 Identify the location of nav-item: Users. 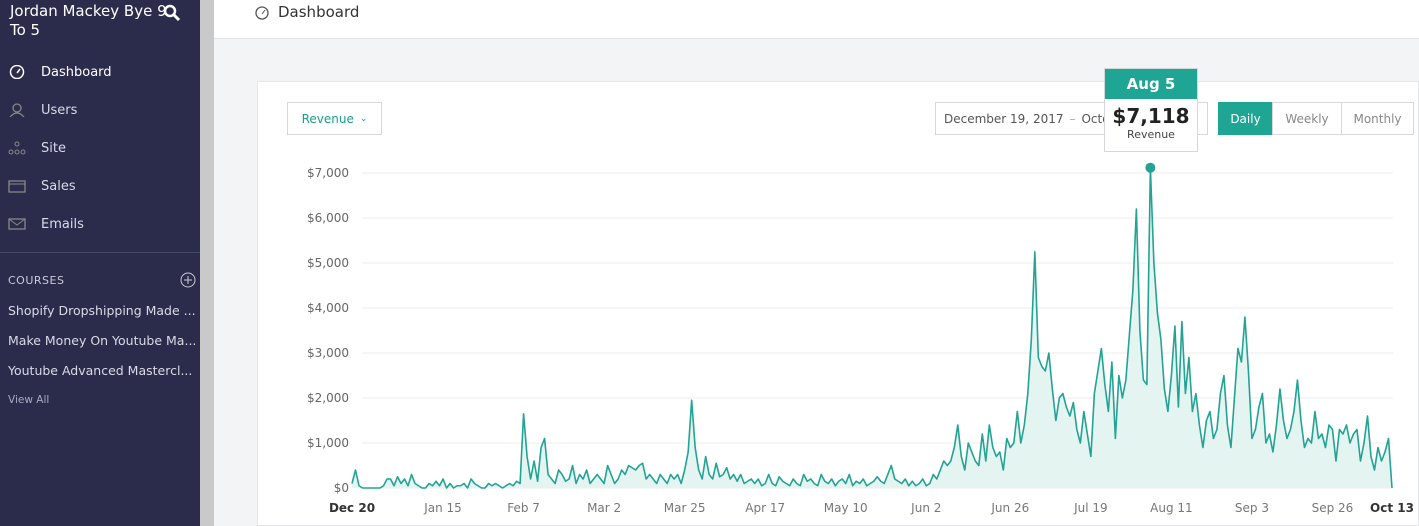
(59, 110).